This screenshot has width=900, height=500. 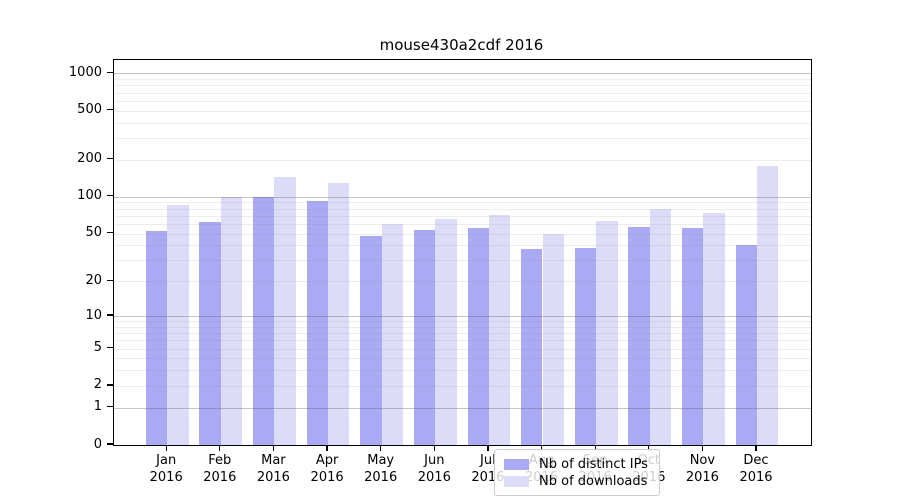 I want to click on x-tick-label: Apr 2016, so click(x=327, y=469).